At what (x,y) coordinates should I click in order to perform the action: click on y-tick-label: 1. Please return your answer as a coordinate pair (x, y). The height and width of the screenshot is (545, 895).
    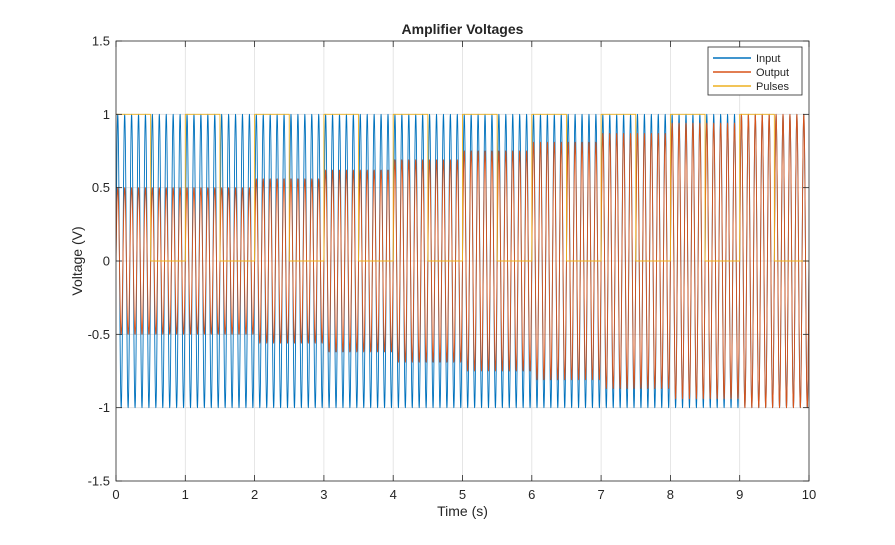
    Looking at the image, I should click on (106, 114).